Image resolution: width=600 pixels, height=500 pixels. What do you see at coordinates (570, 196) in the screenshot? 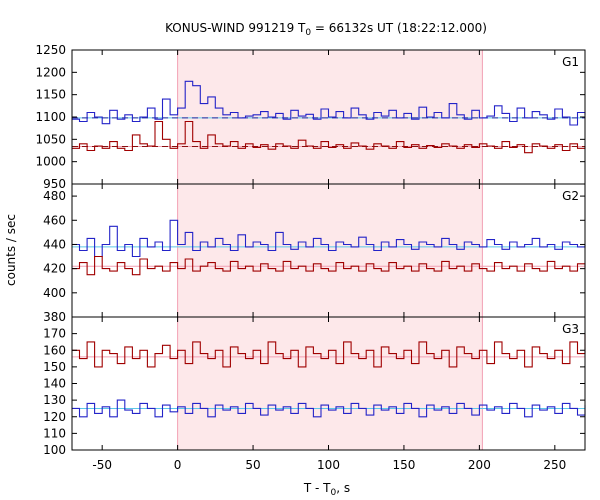
I see `panel-label-g2: G2` at bounding box center [570, 196].